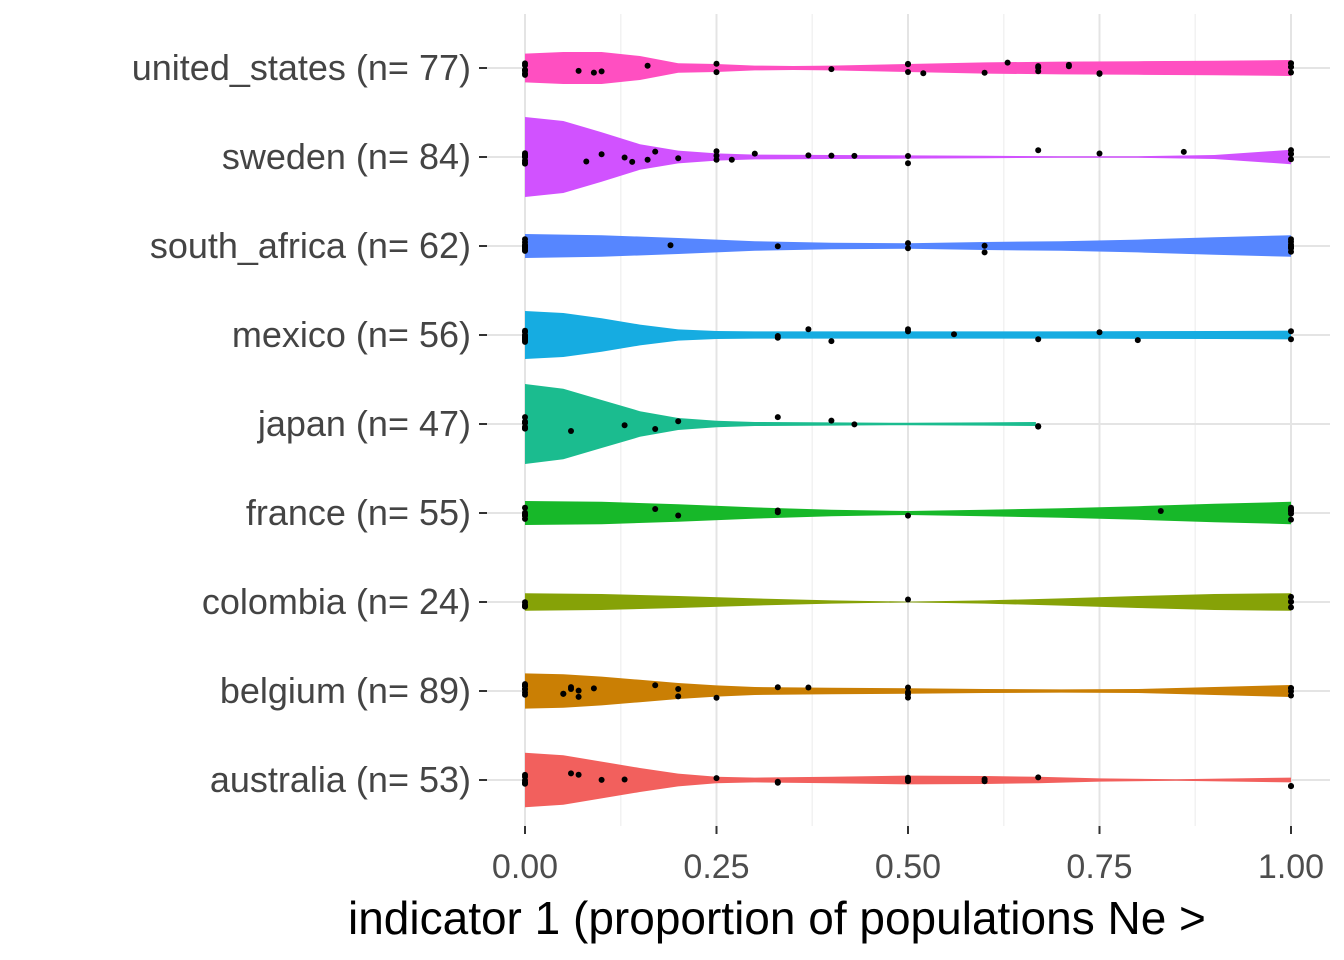 This screenshot has width=1344, height=960. Describe the element at coordinates (358, 512) in the screenshot. I see `y-tick-label: france (n= 55)` at that location.